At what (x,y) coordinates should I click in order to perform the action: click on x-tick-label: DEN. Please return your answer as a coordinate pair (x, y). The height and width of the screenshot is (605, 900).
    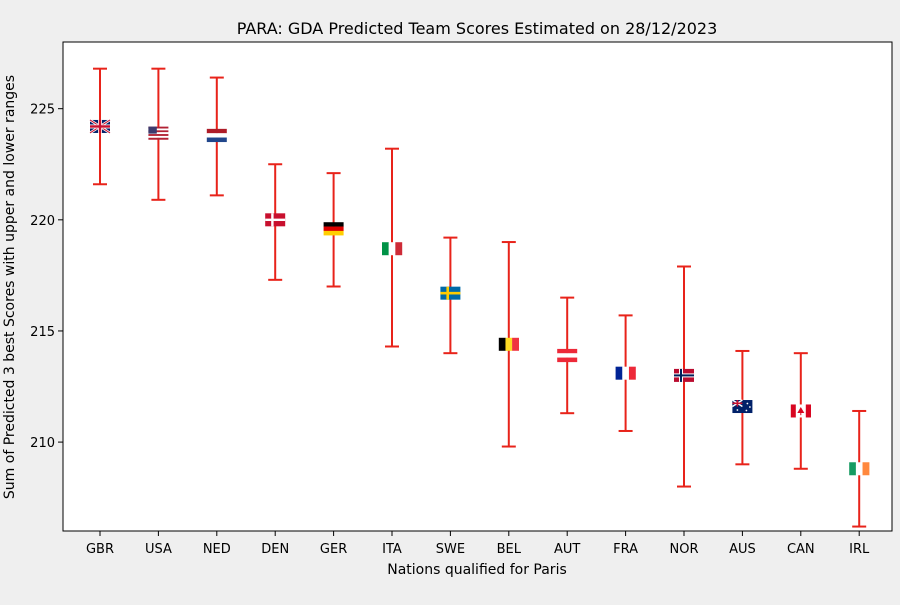
    Looking at the image, I should click on (275, 549).